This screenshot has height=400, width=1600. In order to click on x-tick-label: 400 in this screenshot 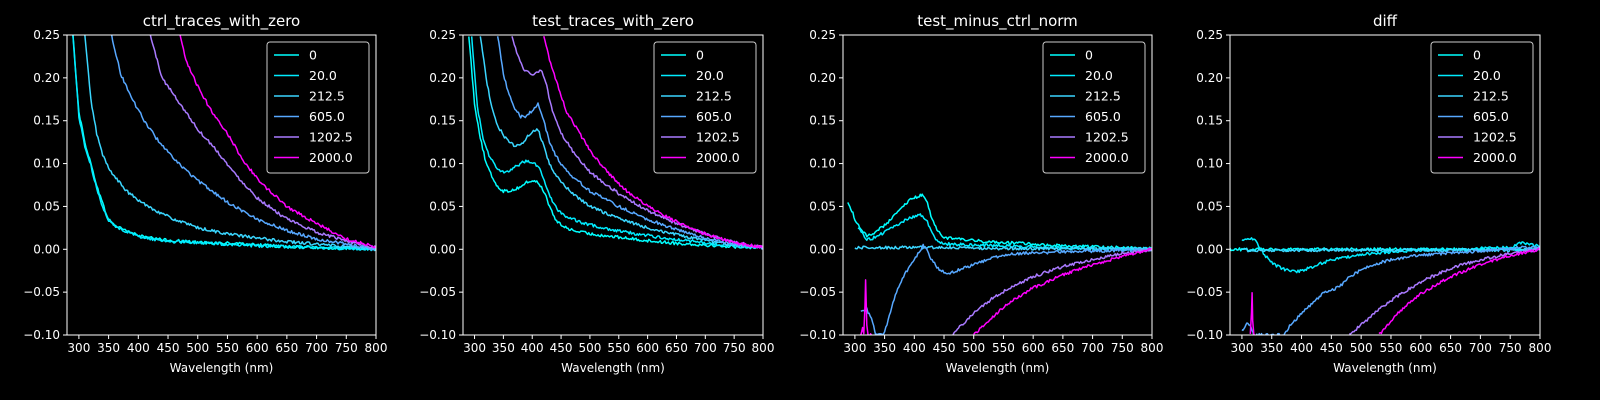, I will do `click(532, 348)`.